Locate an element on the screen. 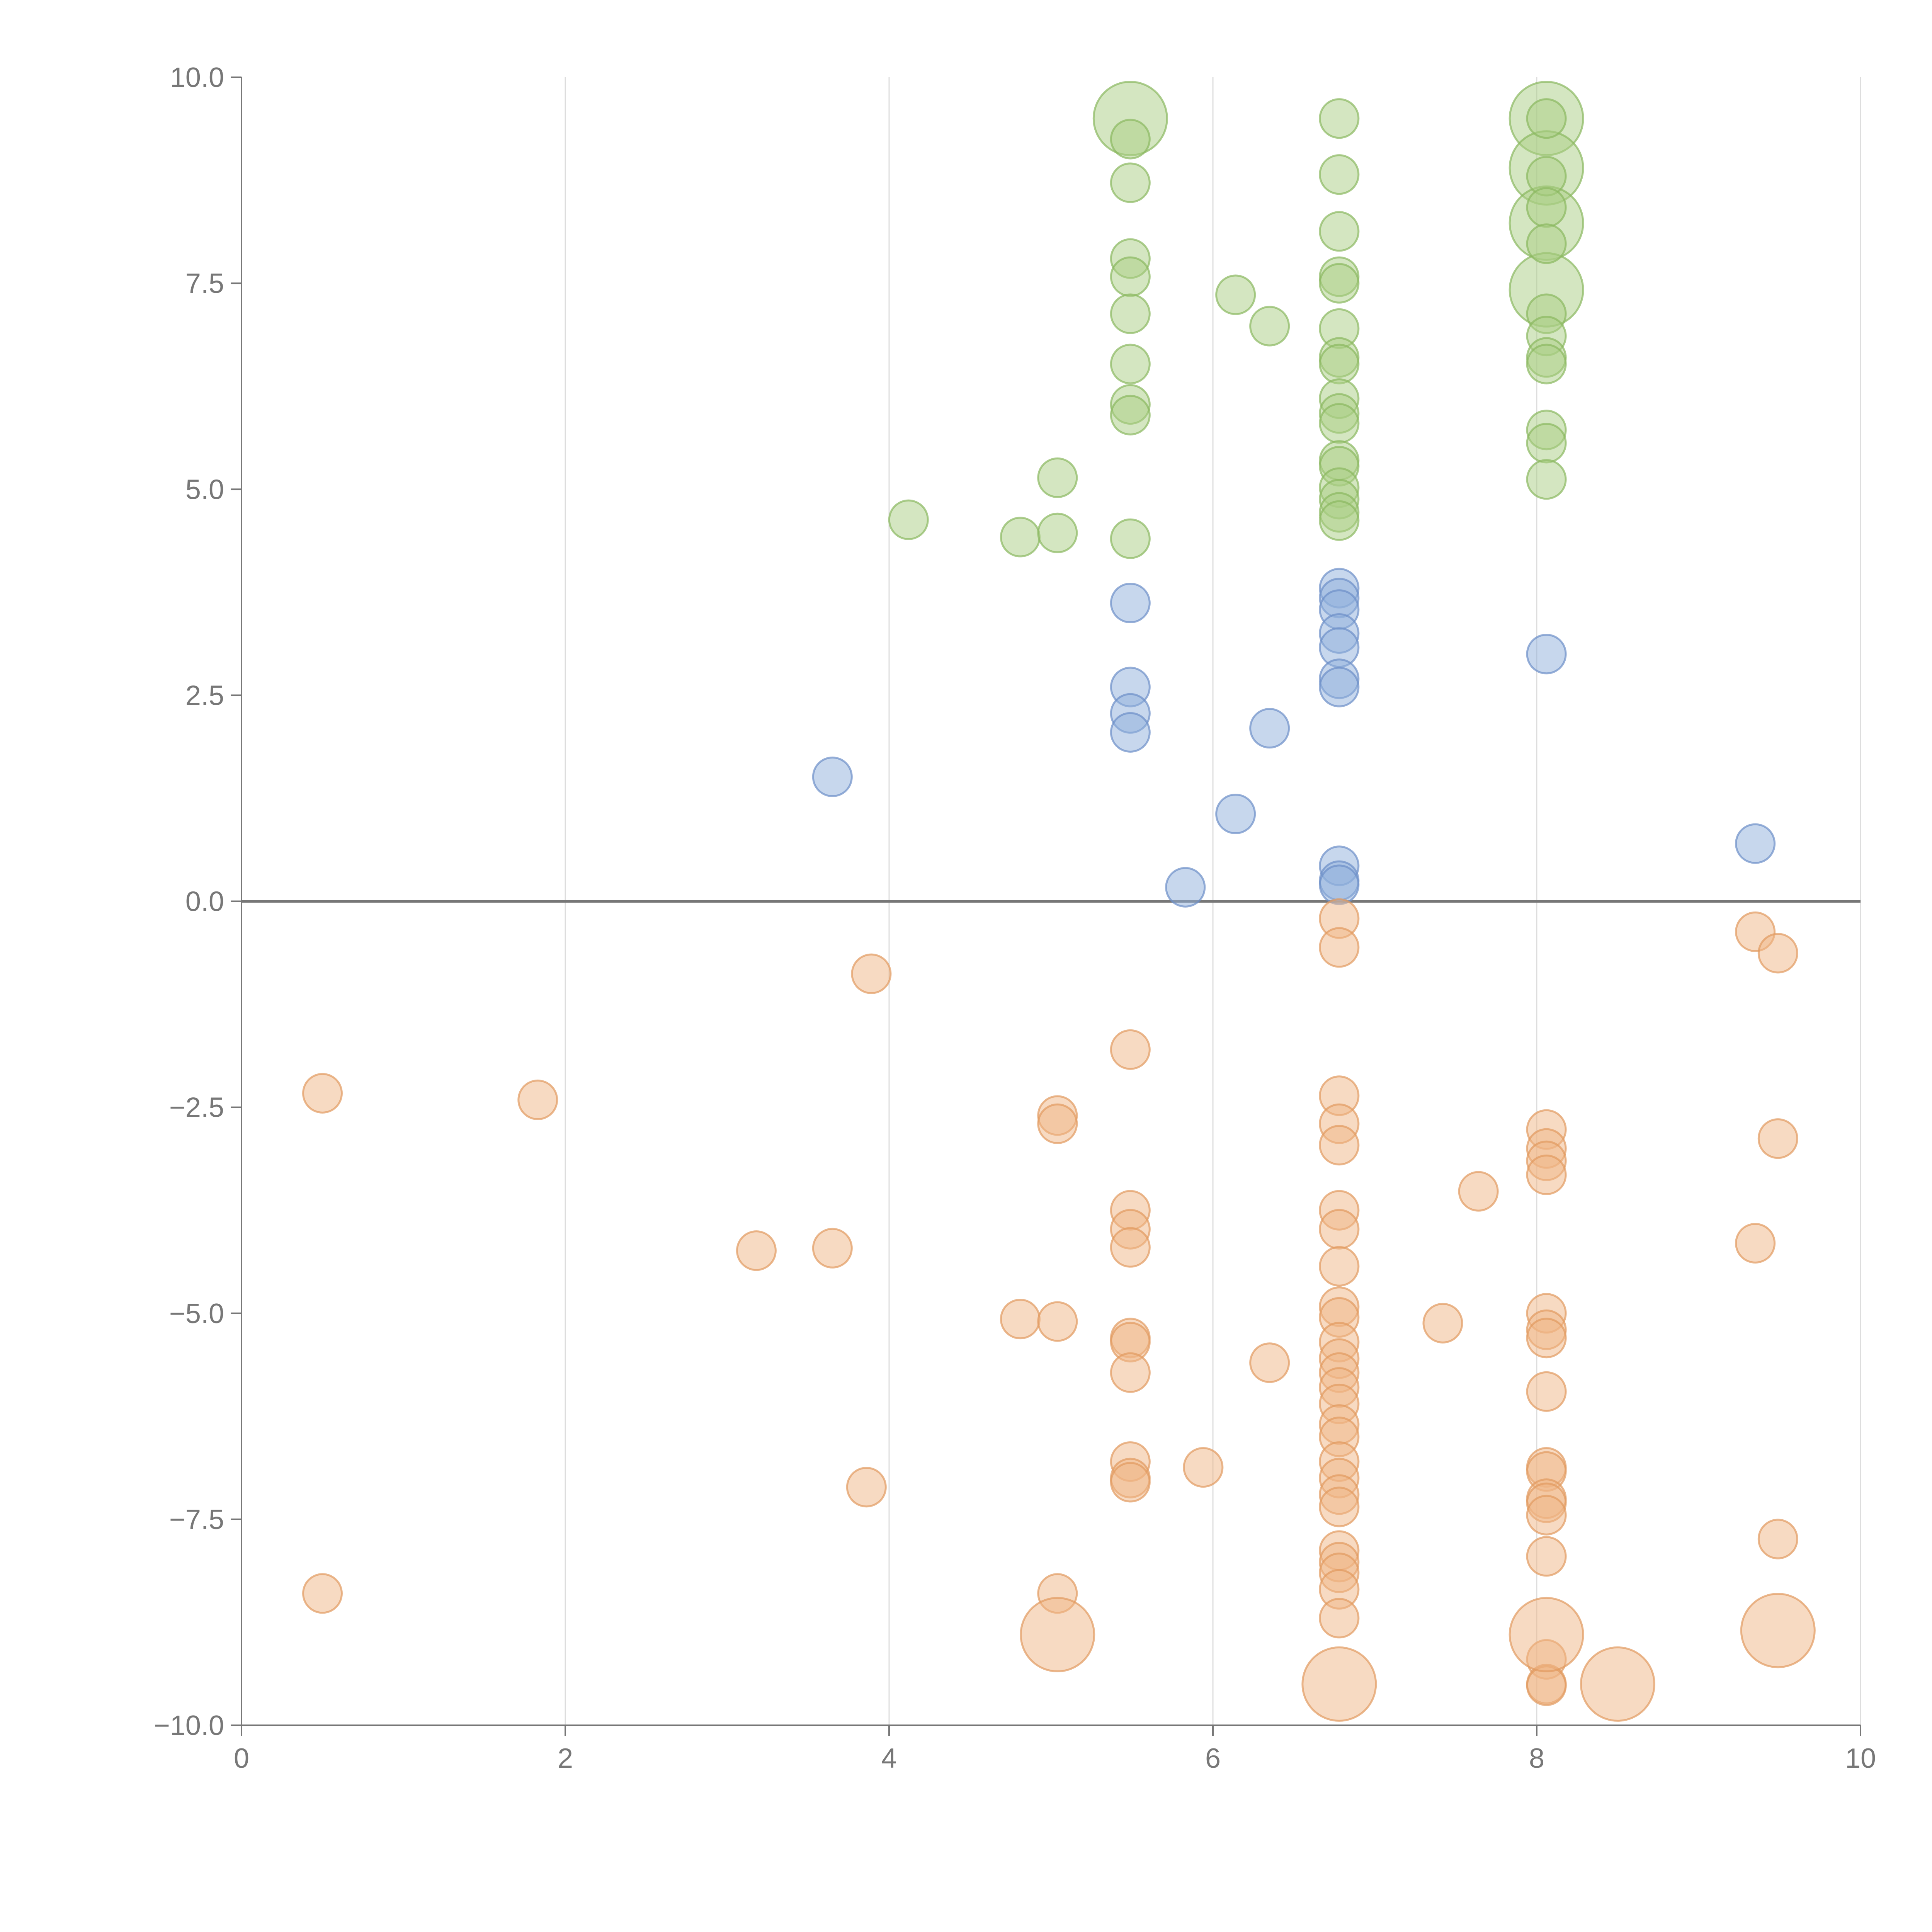 The width and height of the screenshot is (1932, 1932). x-tick-label: 2 is located at coordinates (565, 1758).